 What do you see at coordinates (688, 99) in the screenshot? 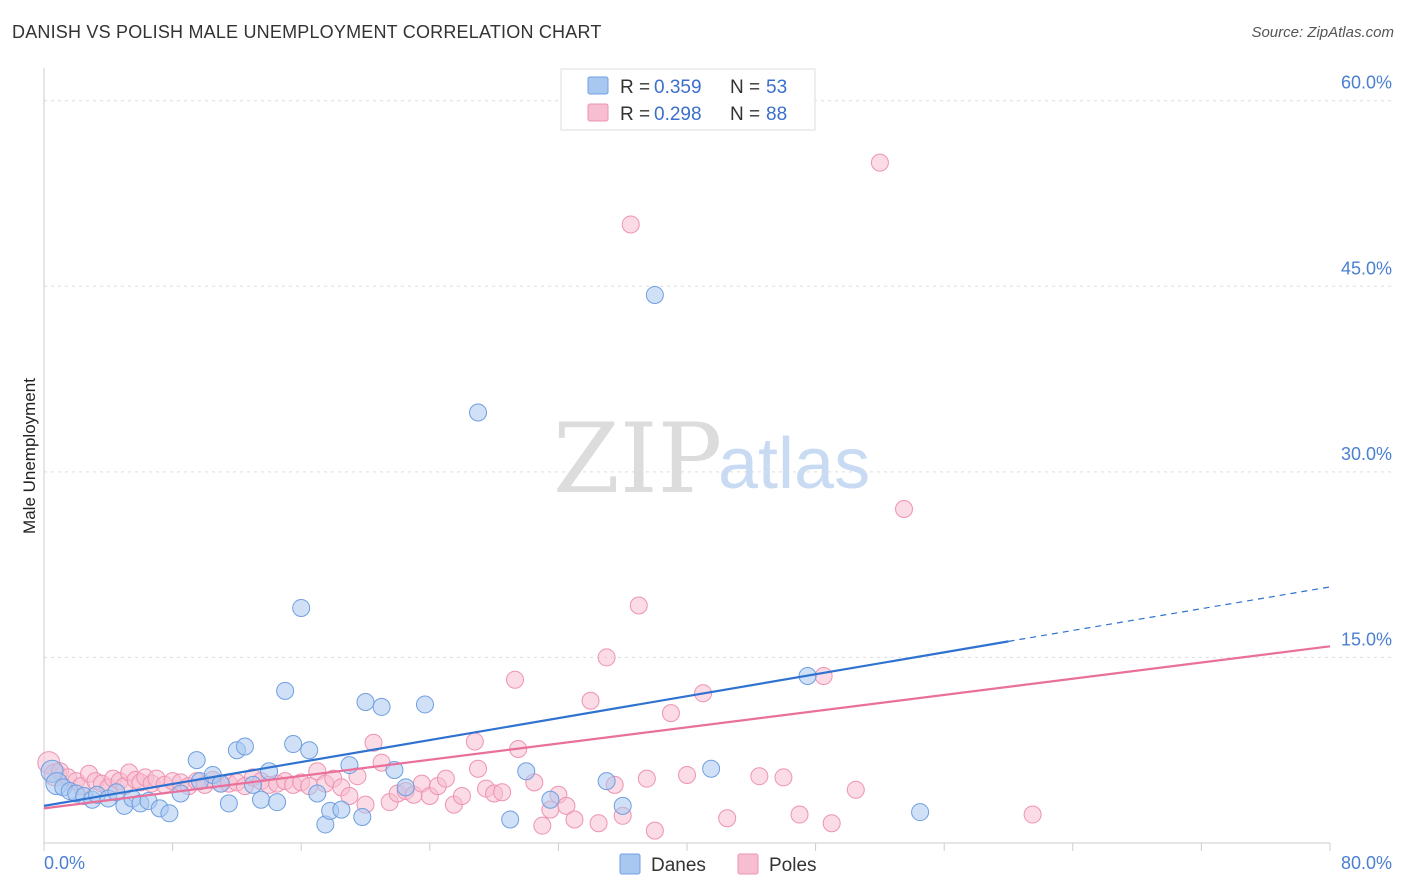
I see `legend-top: R = 0.359 N = 53 R = 0.298 N = 88` at bounding box center [688, 99].